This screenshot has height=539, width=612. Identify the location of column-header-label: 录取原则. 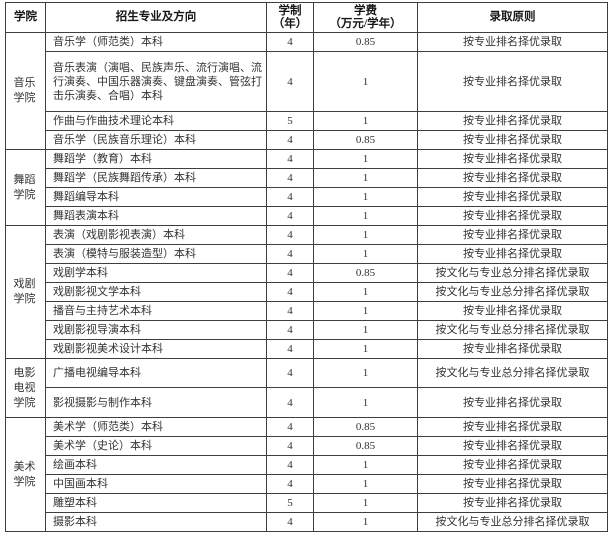
(512, 17).